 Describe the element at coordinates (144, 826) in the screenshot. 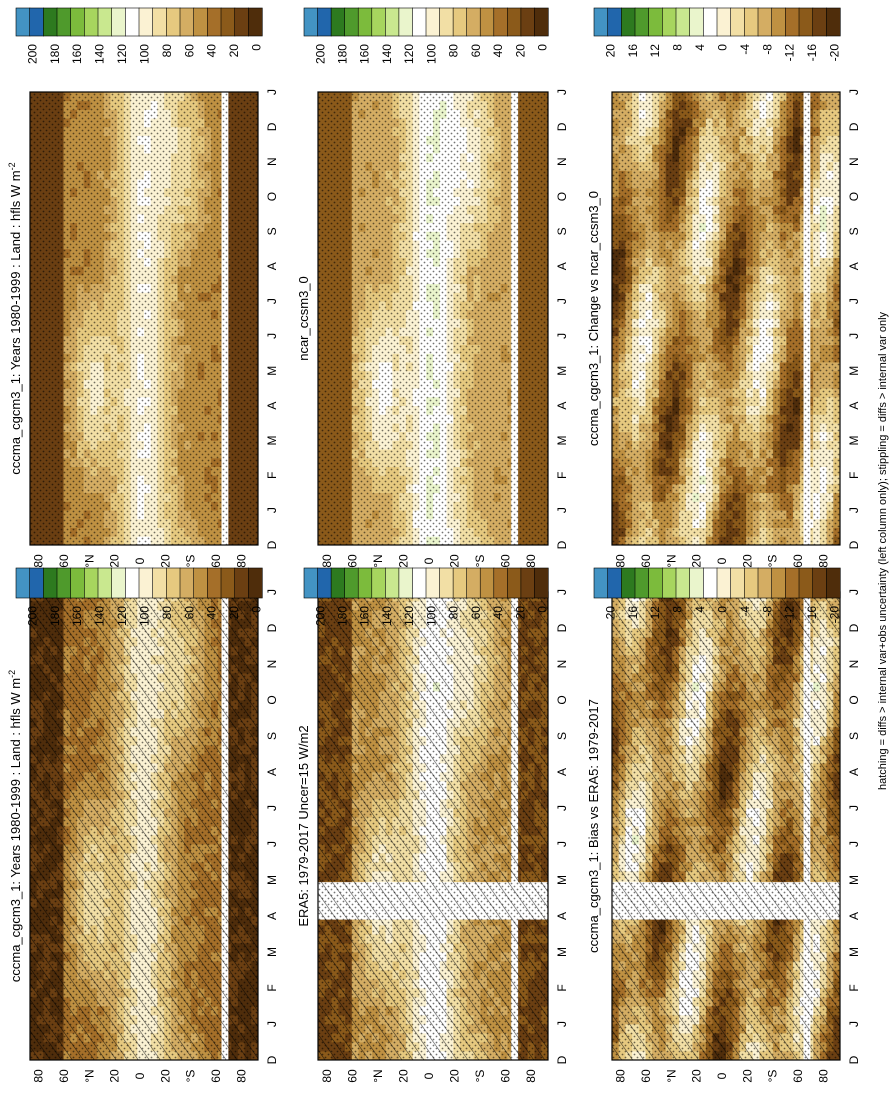

I see `hatching-overlay` at that location.